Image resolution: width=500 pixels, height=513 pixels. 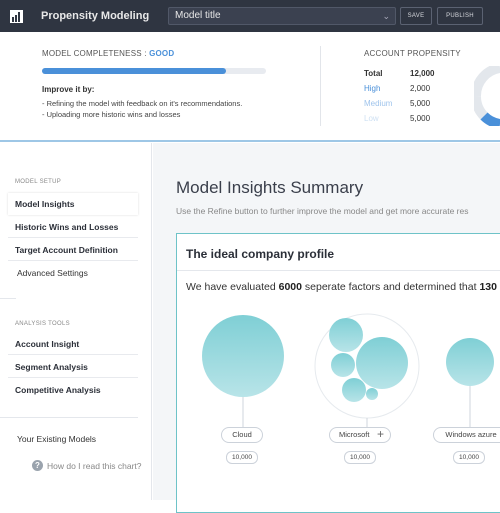 I want to click on sidebar-item-account-insight: Account Insight, so click(x=73, y=344).